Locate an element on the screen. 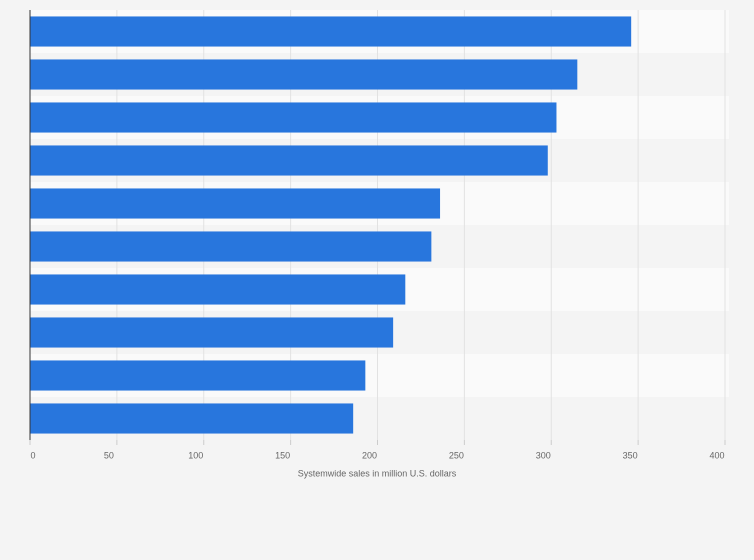  x-axis-label: Systemwide sales in million U.S. dollars is located at coordinates (377, 473).